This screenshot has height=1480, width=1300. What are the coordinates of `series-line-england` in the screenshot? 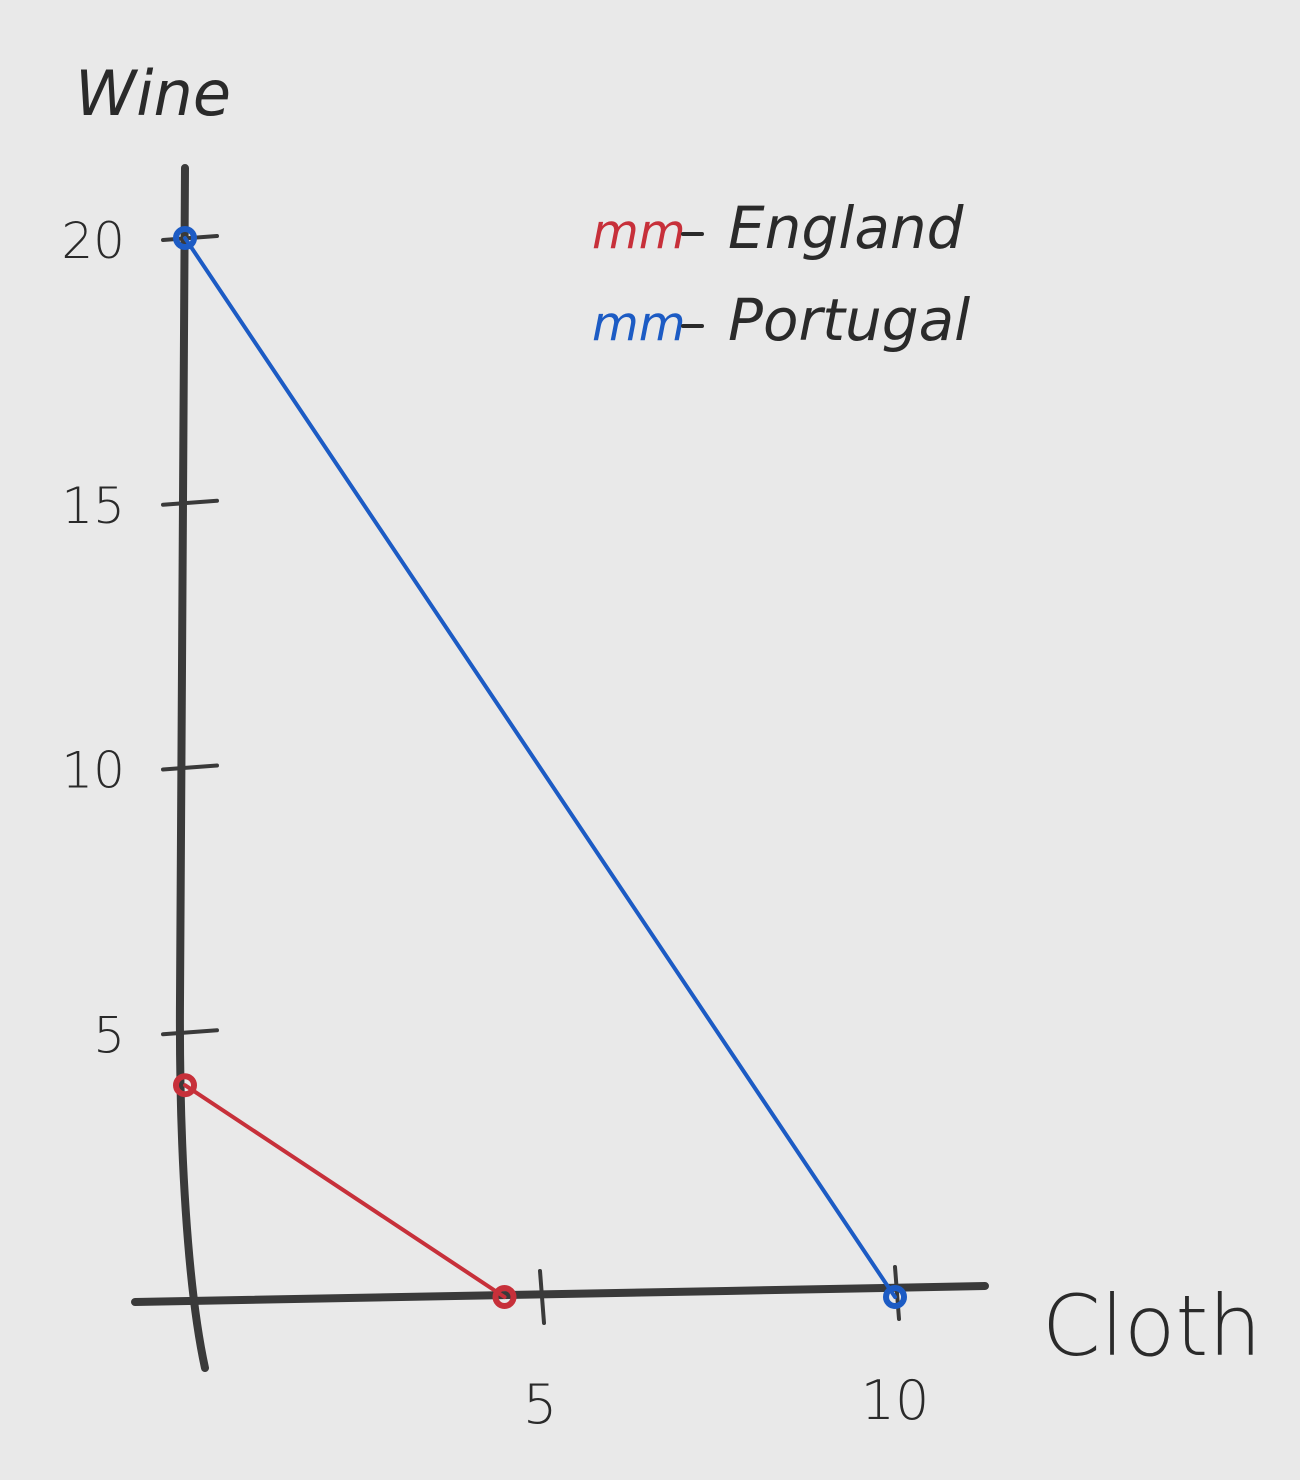 It's located at (345, 1191).